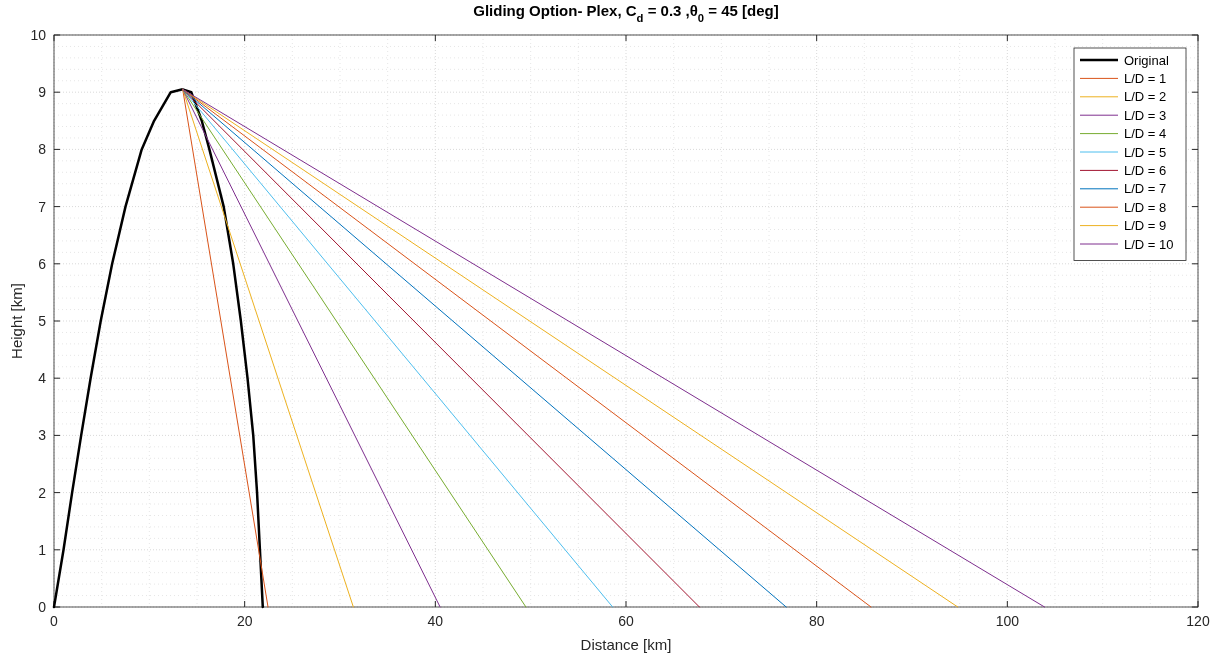 The height and width of the screenshot is (662, 1219). I want to click on y-tick-label: 5, so click(42, 321).